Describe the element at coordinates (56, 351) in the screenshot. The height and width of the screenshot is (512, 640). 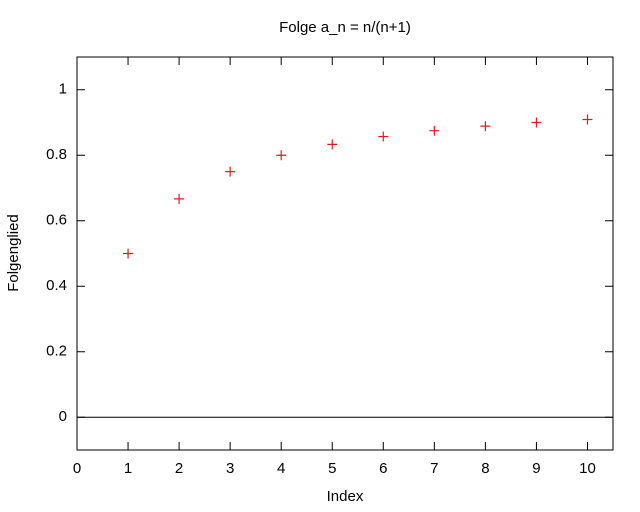
I see `y-tick-label: 0.2` at that location.